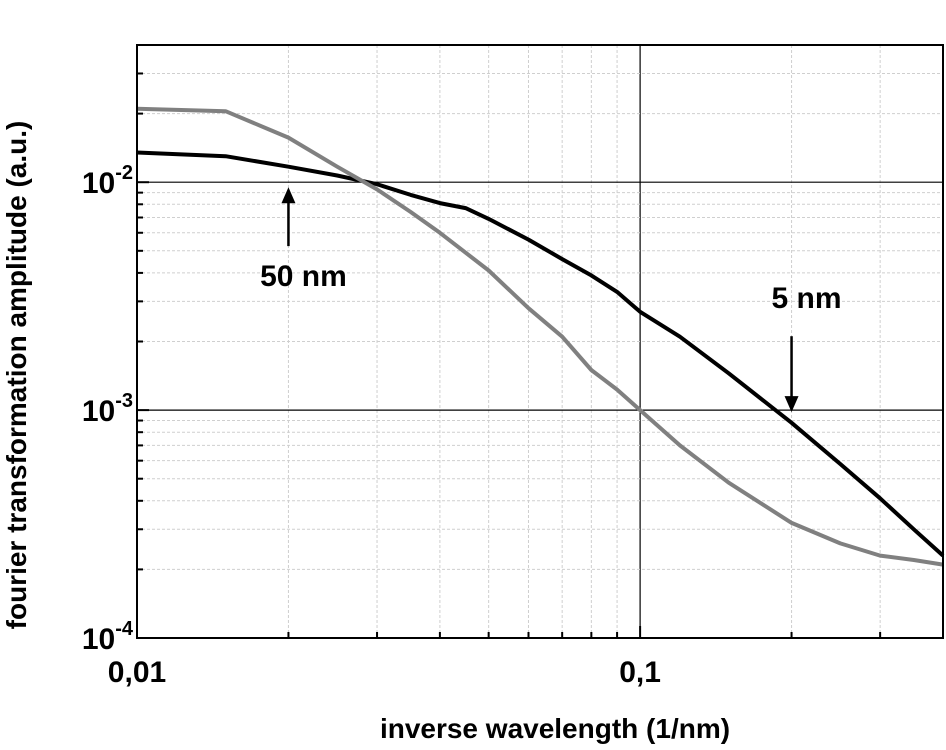  What do you see at coordinates (555, 728) in the screenshot?
I see `x-axis-title: inverse wavelength (1/nm)` at bounding box center [555, 728].